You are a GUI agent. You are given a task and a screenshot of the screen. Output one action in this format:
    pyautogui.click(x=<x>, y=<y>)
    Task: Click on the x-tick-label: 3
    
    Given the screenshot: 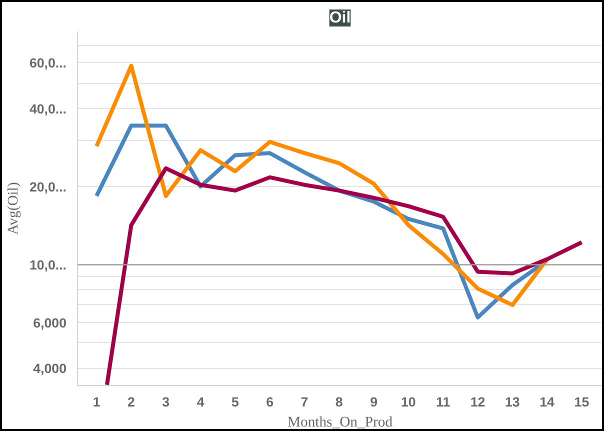 What is the action you would take?
    pyautogui.click(x=166, y=402)
    